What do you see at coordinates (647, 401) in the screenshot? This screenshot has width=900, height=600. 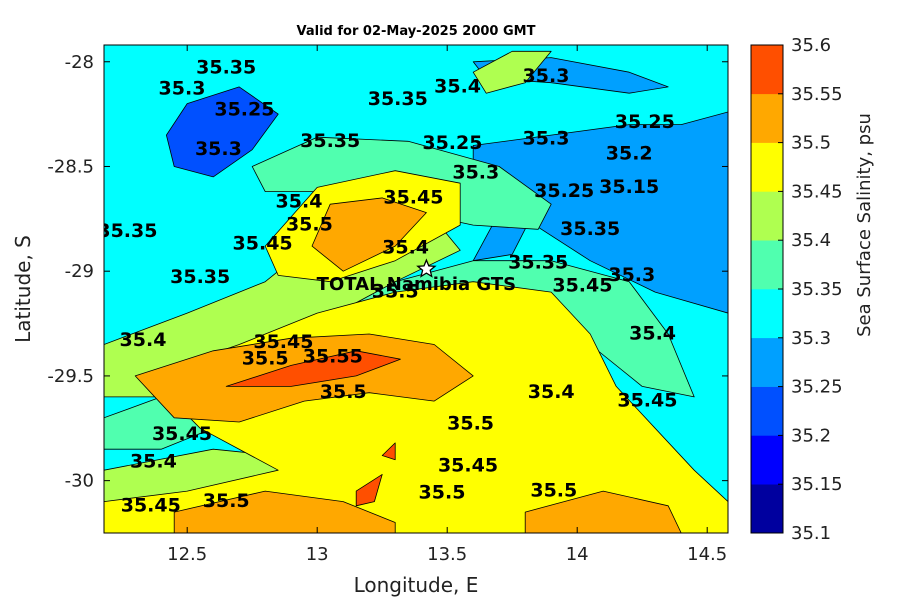 I see `contour-label-20: 35.45` at bounding box center [647, 401].